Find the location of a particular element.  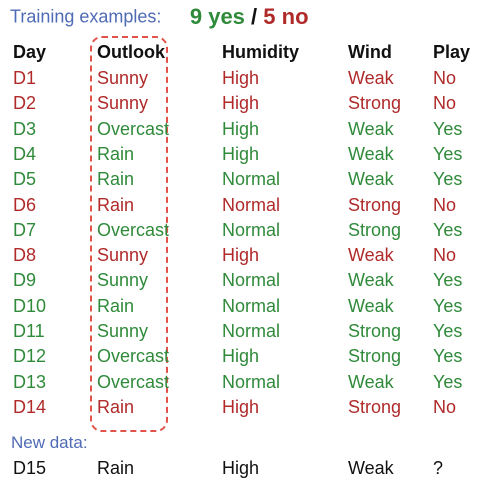

header-play: Play is located at coordinates (452, 52).